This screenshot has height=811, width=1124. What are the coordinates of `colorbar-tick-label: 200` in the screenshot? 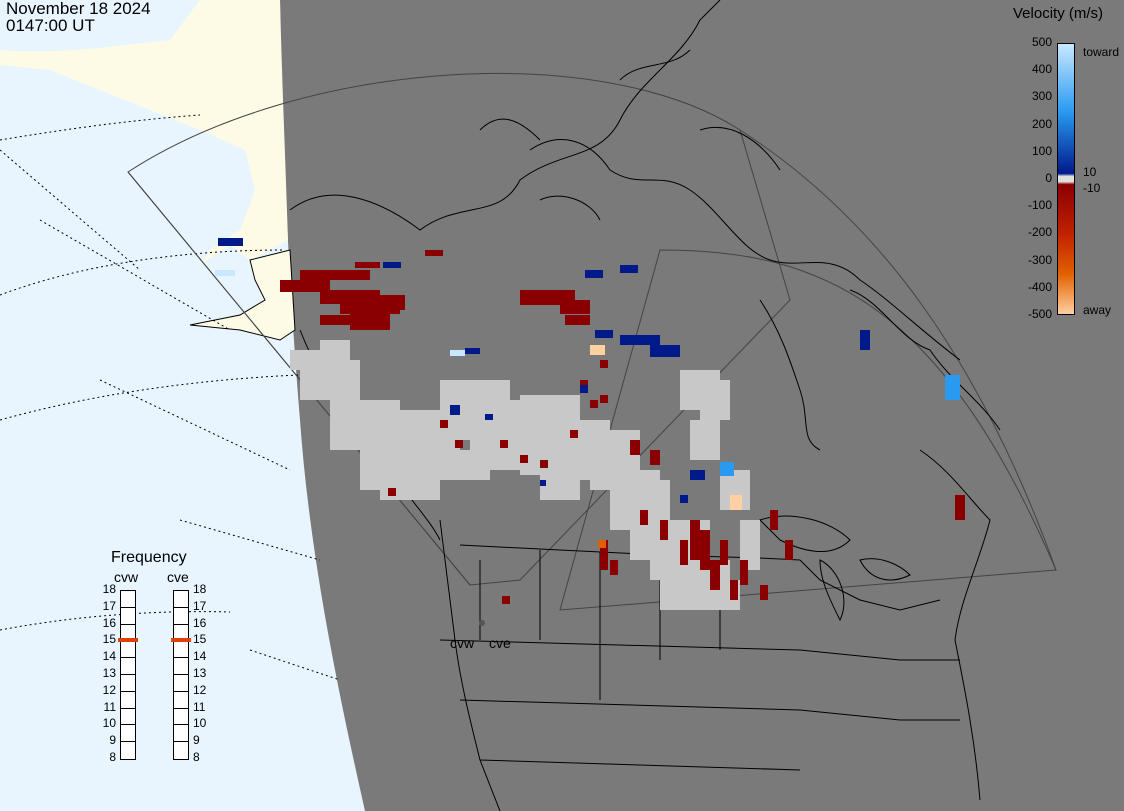 It's located at (1041, 123).